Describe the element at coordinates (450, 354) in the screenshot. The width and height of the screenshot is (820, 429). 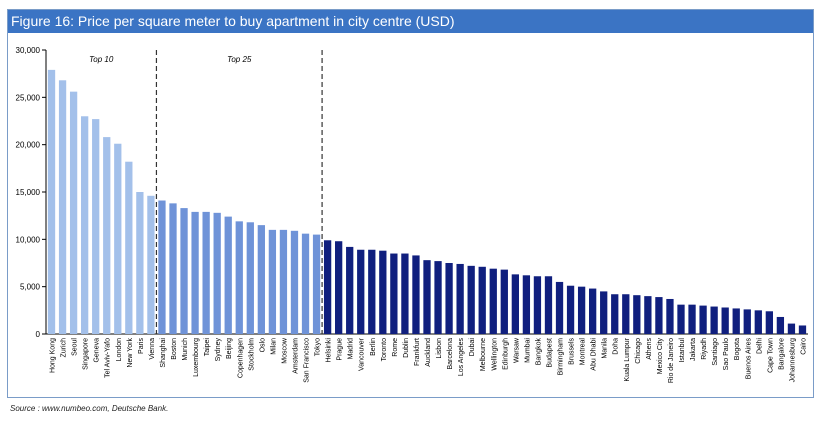
I see `x-tick-label: Barcelona` at that location.